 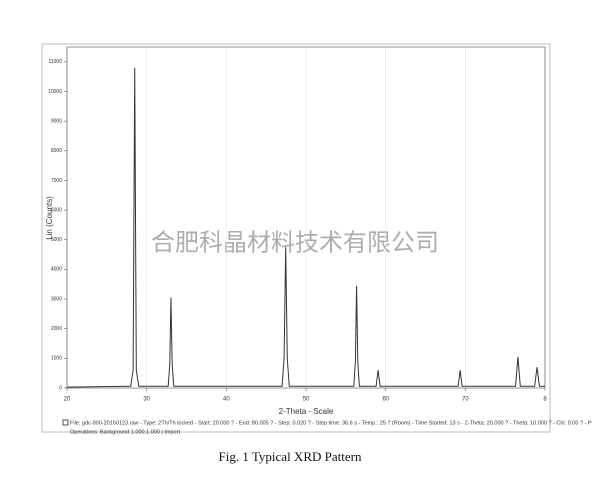 I want to click on y-tick-label: 7000, so click(x=56, y=181).